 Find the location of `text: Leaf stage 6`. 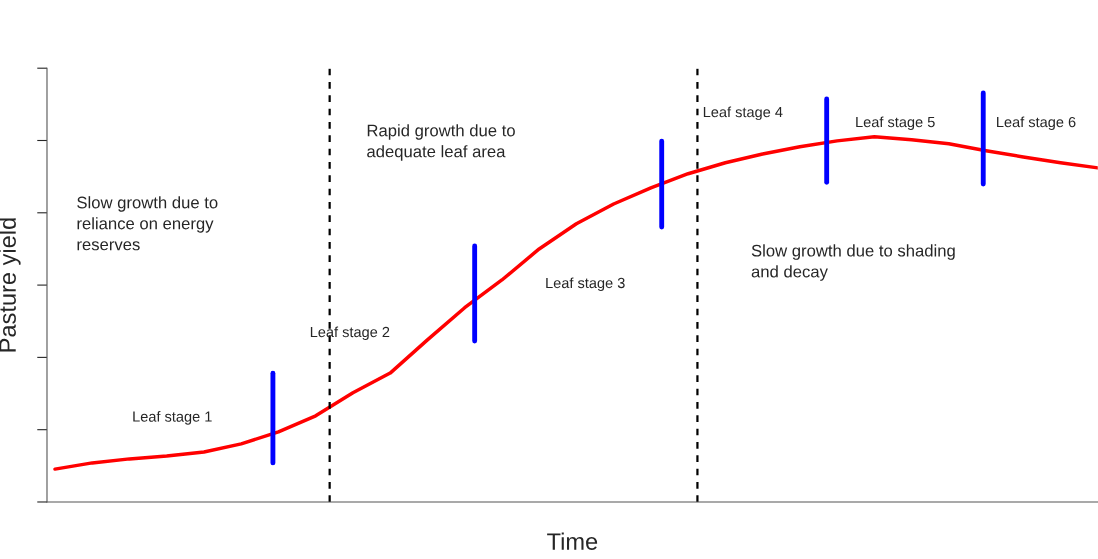

text: Leaf stage 6 is located at coordinates (1036, 123).